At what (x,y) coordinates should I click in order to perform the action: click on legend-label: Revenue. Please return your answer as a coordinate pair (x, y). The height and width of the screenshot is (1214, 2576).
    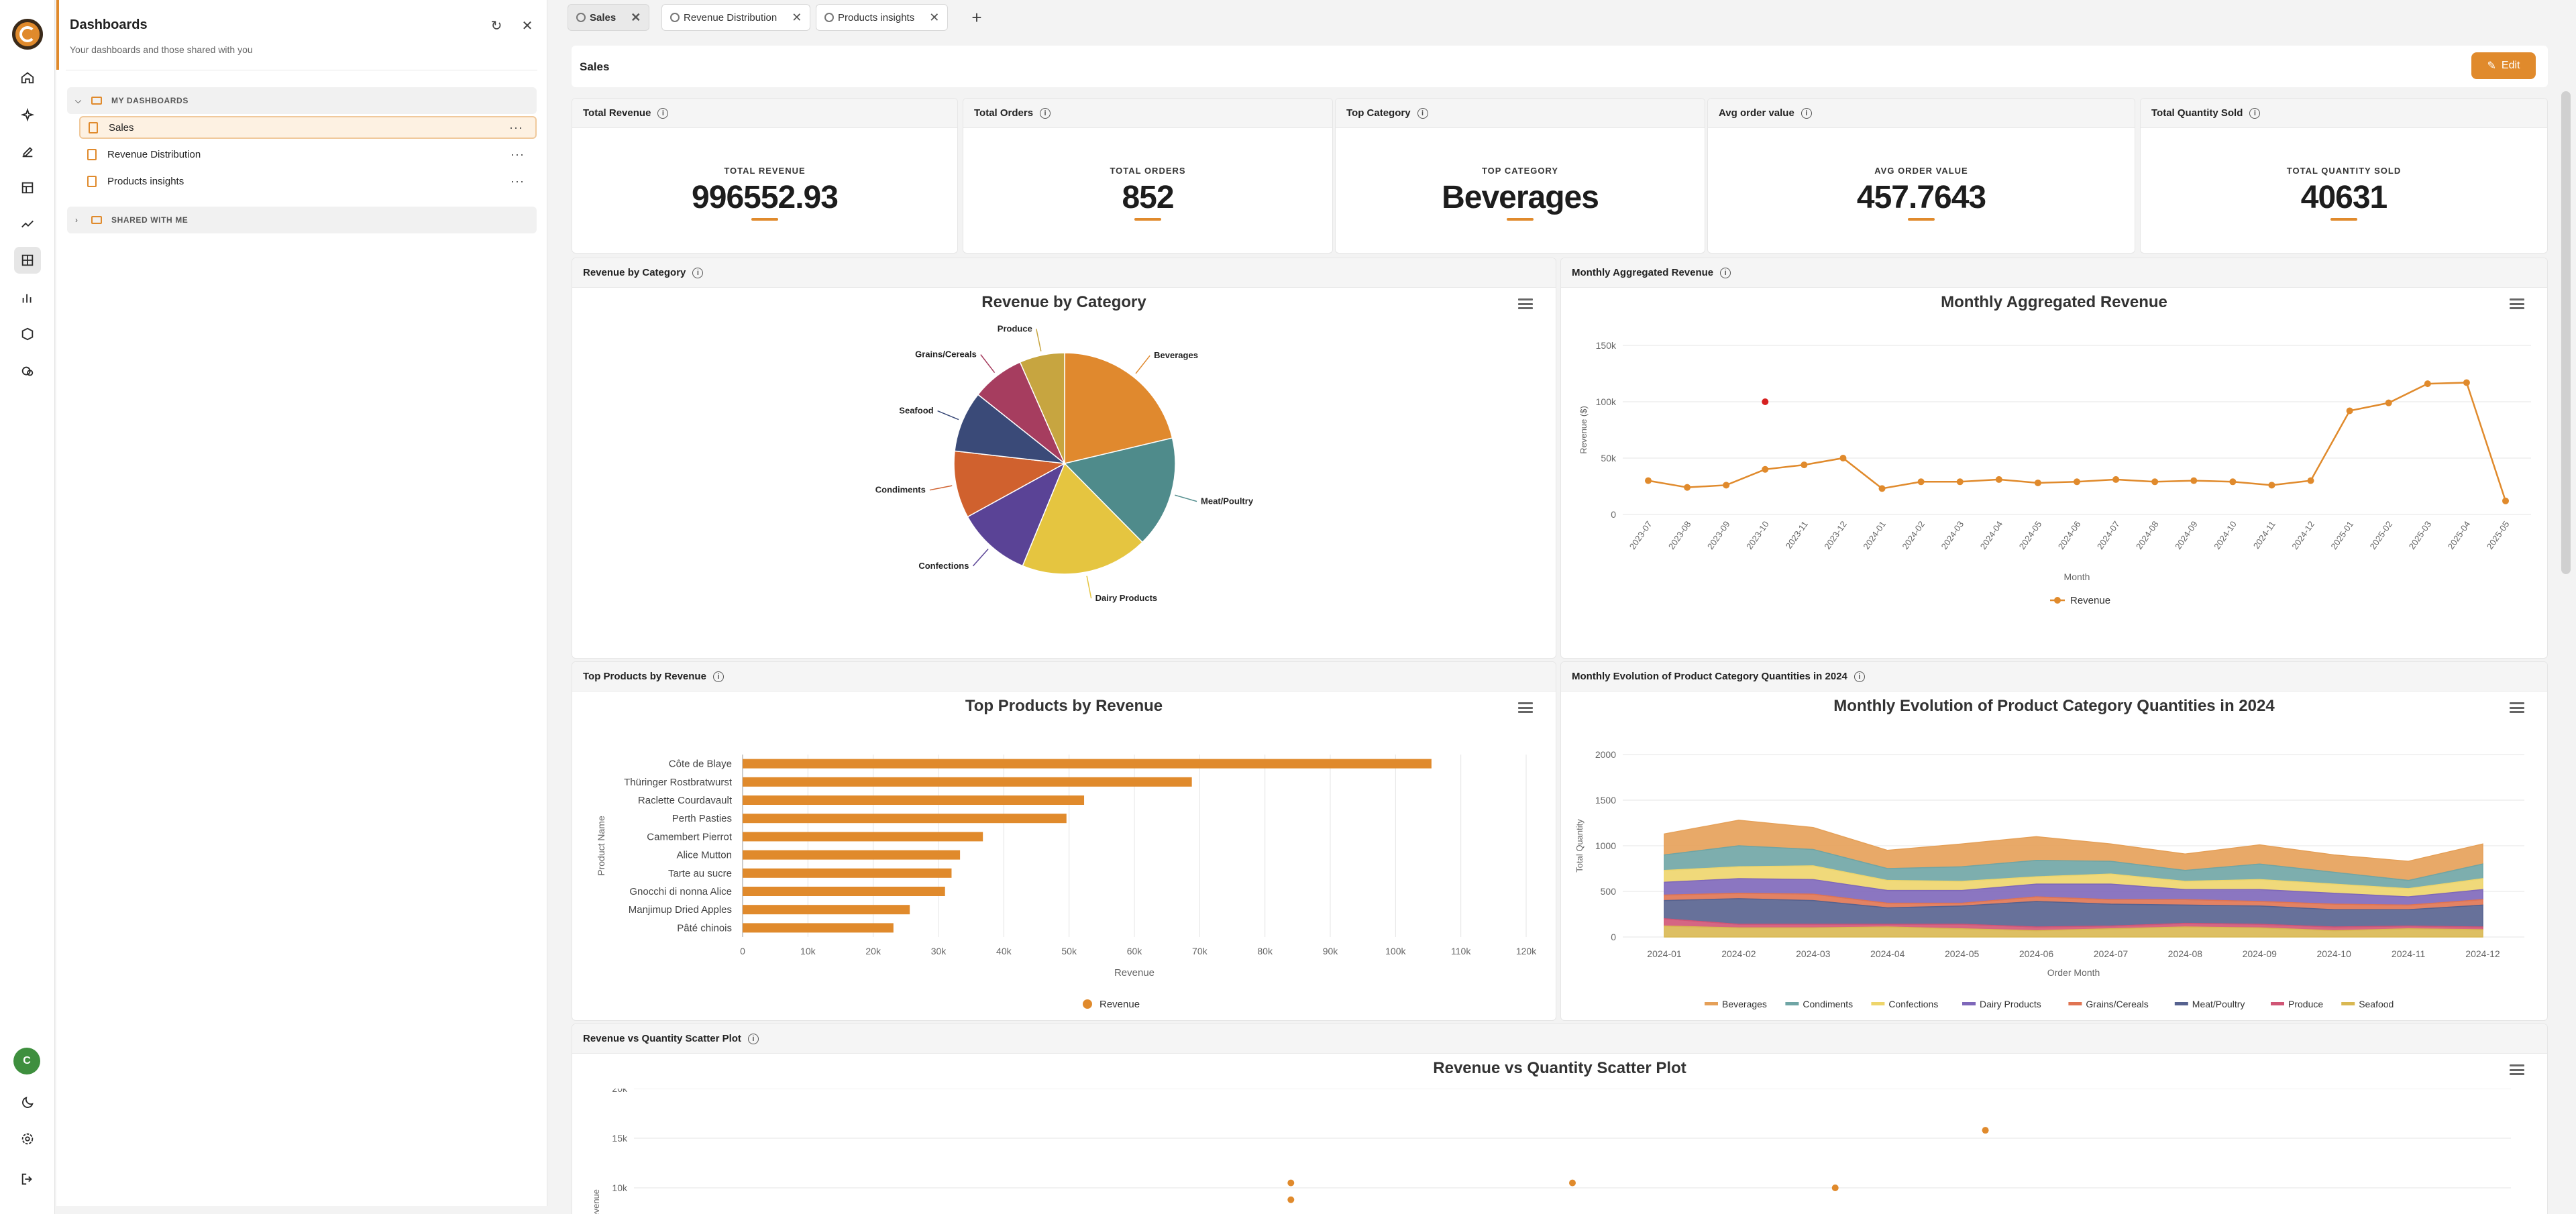
    Looking at the image, I should click on (2090, 600).